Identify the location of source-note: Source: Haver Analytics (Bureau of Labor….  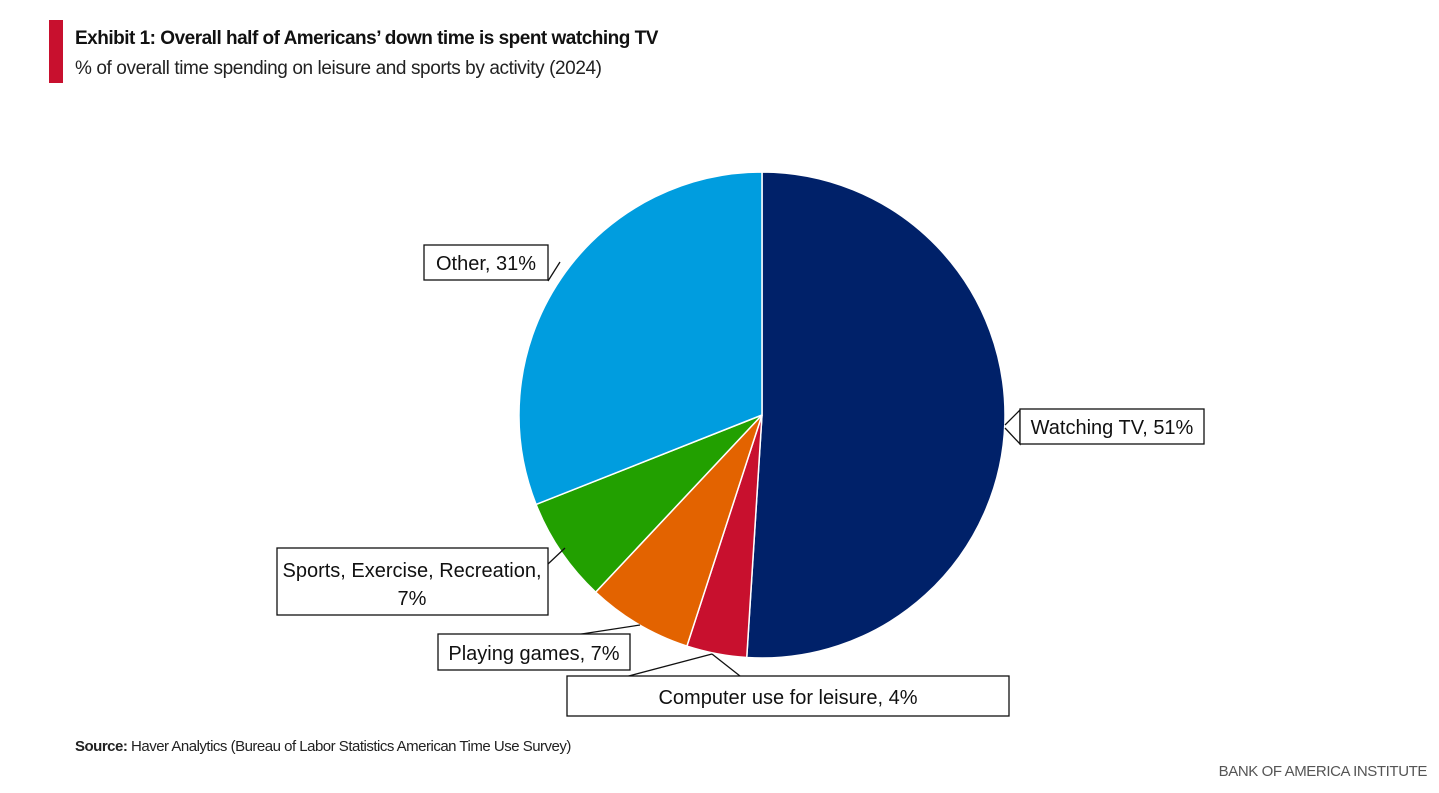
(323, 746).